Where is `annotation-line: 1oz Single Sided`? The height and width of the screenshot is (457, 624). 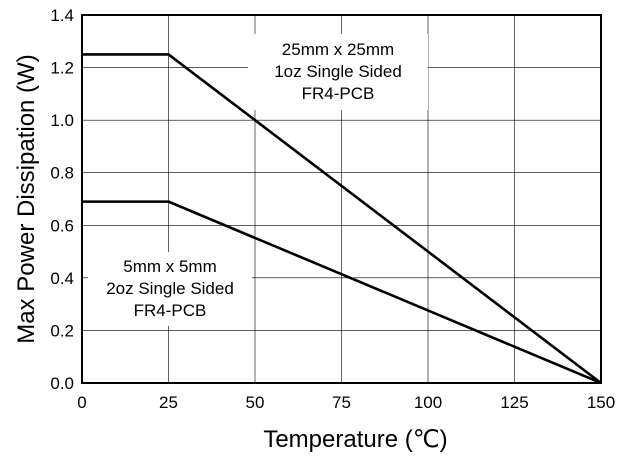 annotation-line: 1oz Single Sided is located at coordinates (338, 71).